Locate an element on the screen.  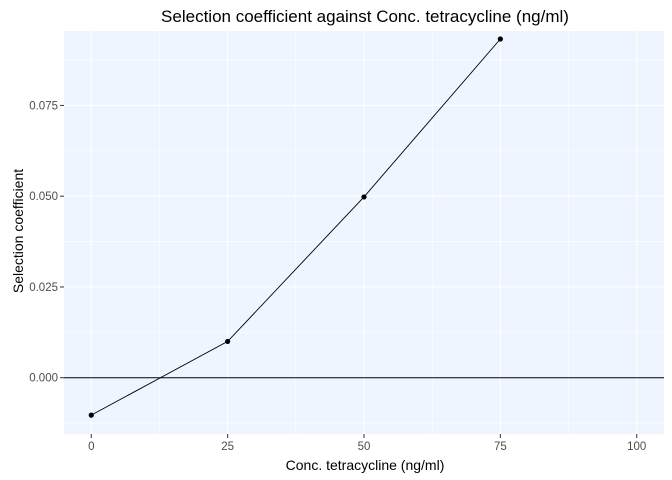
x-axis-label: Conc. tetracycline (ng/ml) is located at coordinates (365, 465).